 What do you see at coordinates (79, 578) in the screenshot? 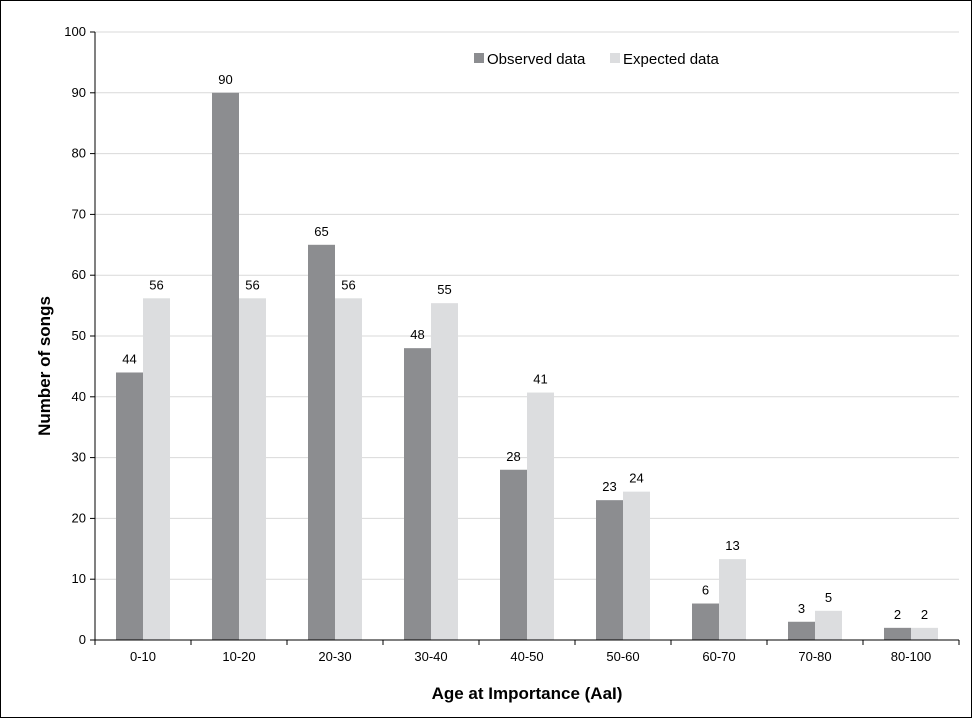
I see `y-tick-label: 10` at bounding box center [79, 578].